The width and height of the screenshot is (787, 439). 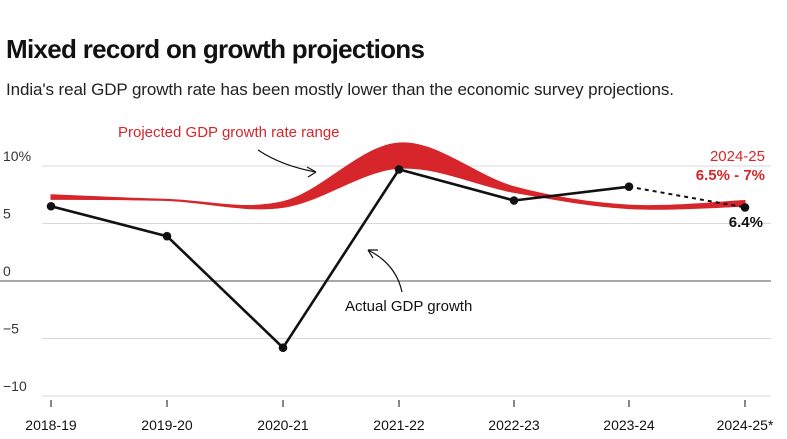 I want to click on projected-range-label: Projected GDP growth rate range, so click(x=229, y=132).